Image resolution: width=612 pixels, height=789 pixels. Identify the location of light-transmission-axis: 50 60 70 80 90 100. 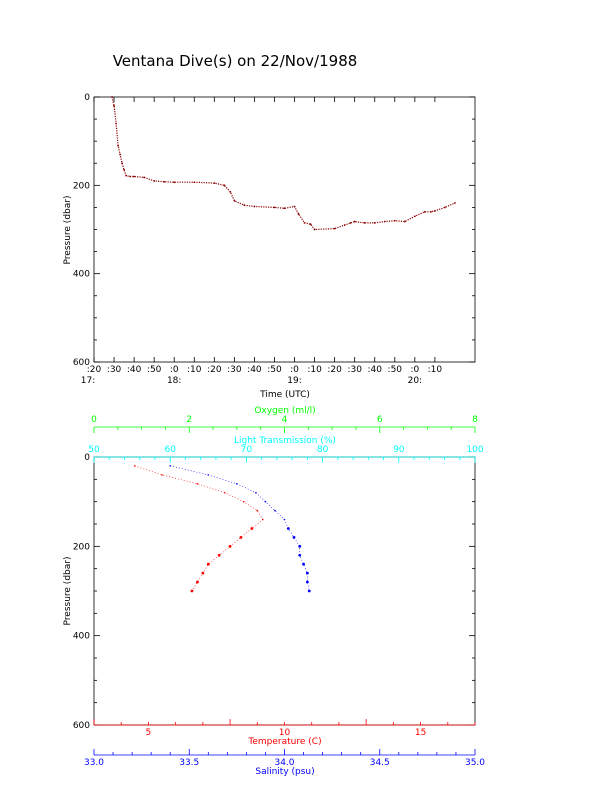
(286, 454).